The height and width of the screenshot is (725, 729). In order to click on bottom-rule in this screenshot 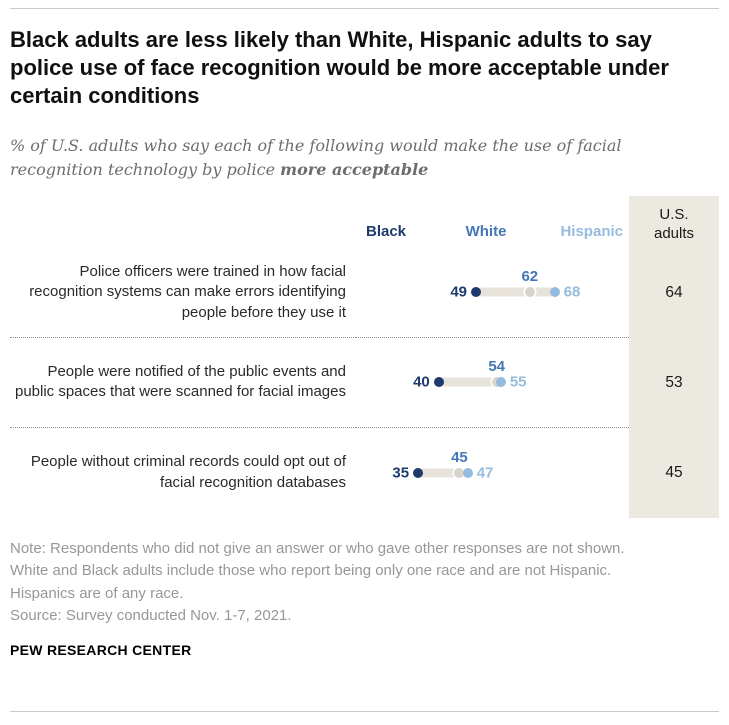, I will do `click(364, 711)`.